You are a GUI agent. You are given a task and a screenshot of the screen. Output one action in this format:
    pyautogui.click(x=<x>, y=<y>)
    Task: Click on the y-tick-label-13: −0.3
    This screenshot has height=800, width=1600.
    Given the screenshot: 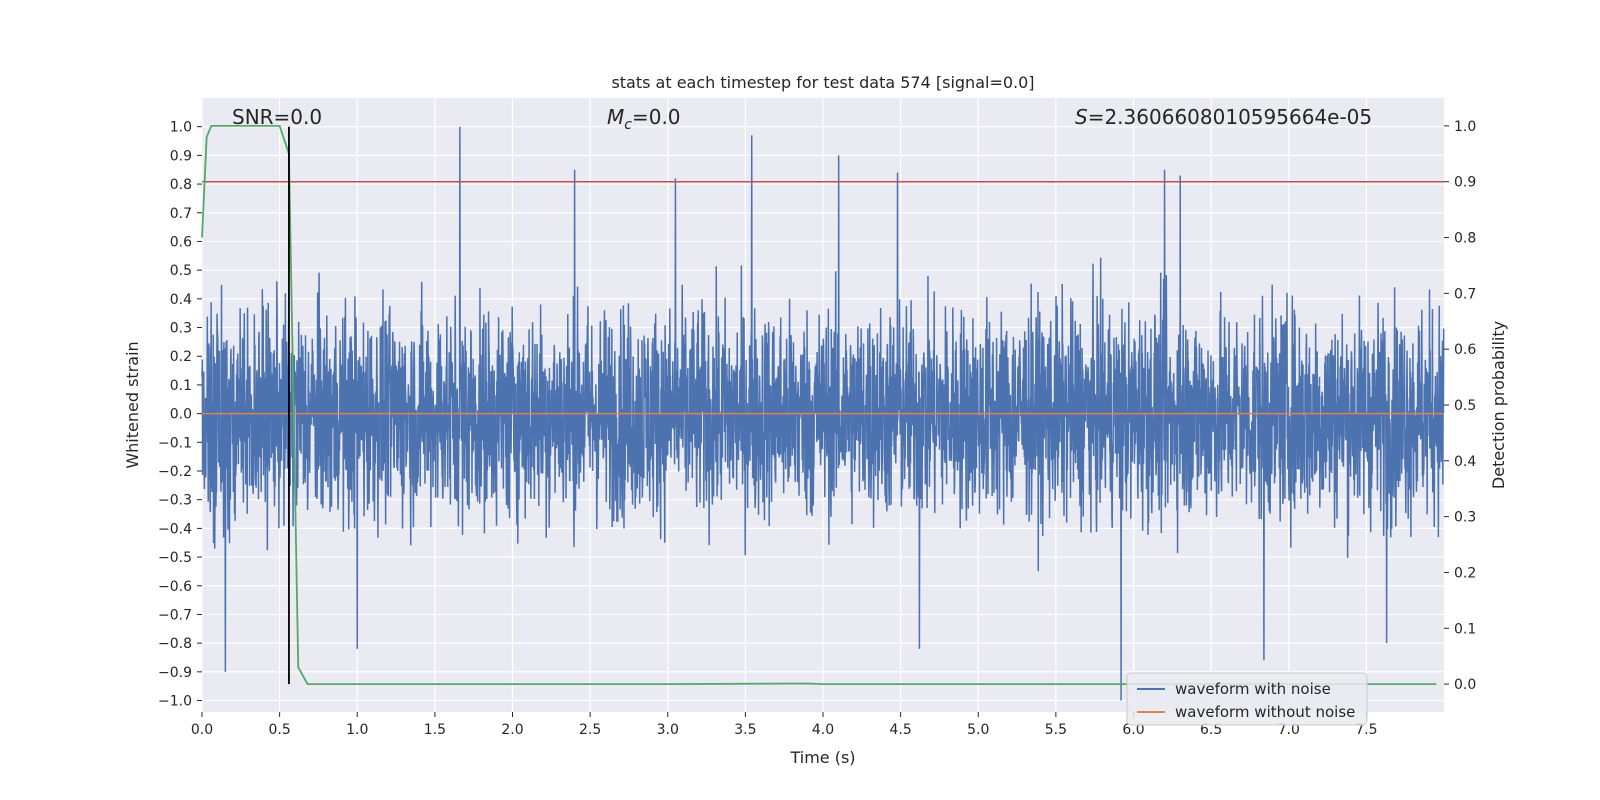 What is the action you would take?
    pyautogui.click(x=175, y=501)
    